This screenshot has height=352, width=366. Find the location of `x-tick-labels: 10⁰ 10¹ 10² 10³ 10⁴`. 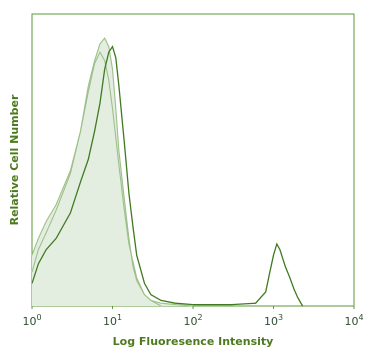

x-tick-labels: 10⁰ 10¹ 10² 10³ 10⁴ is located at coordinates (193, 317).